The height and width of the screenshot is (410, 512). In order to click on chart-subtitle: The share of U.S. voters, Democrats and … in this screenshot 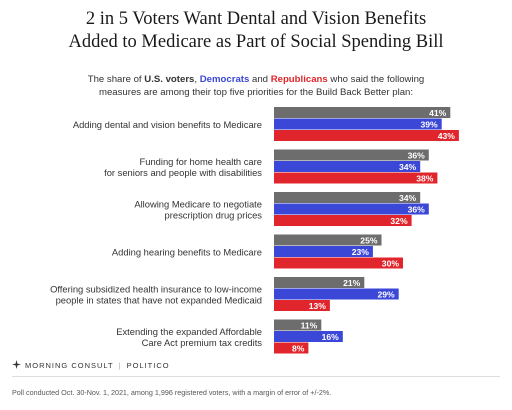, I will do `click(256, 86)`.